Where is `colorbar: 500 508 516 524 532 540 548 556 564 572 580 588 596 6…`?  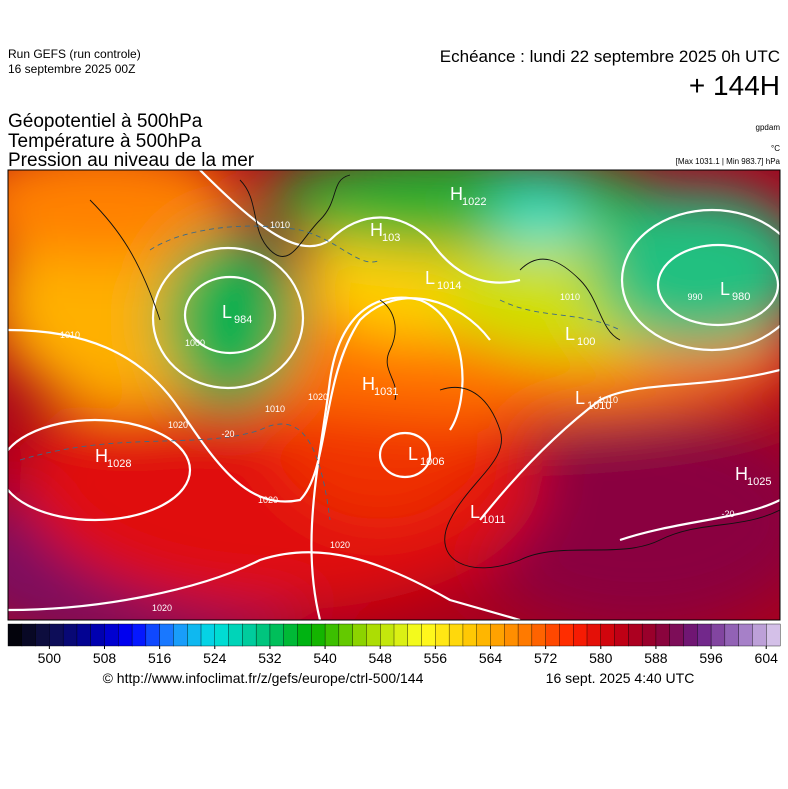 colorbar: 500 508 516 524 532 540 548 556 564 572 580 588 596 6… is located at coordinates (394, 644).